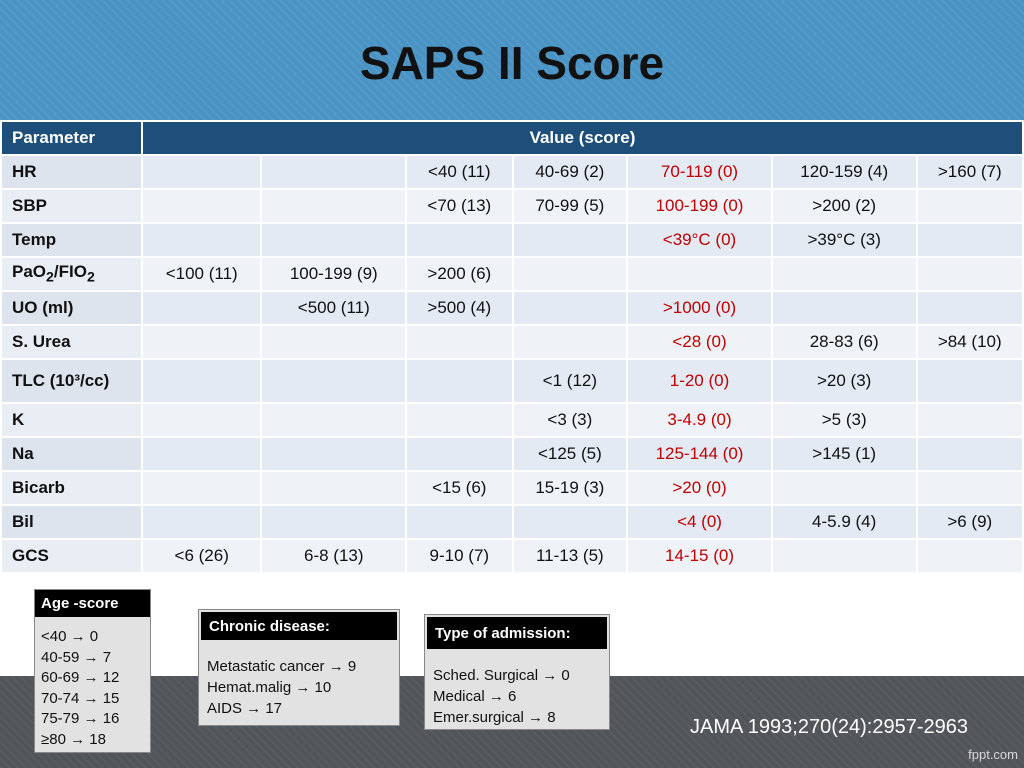 The width and height of the screenshot is (1024, 768). I want to click on table-row: Temp <39°C (0) >39°C (3), so click(512, 240).